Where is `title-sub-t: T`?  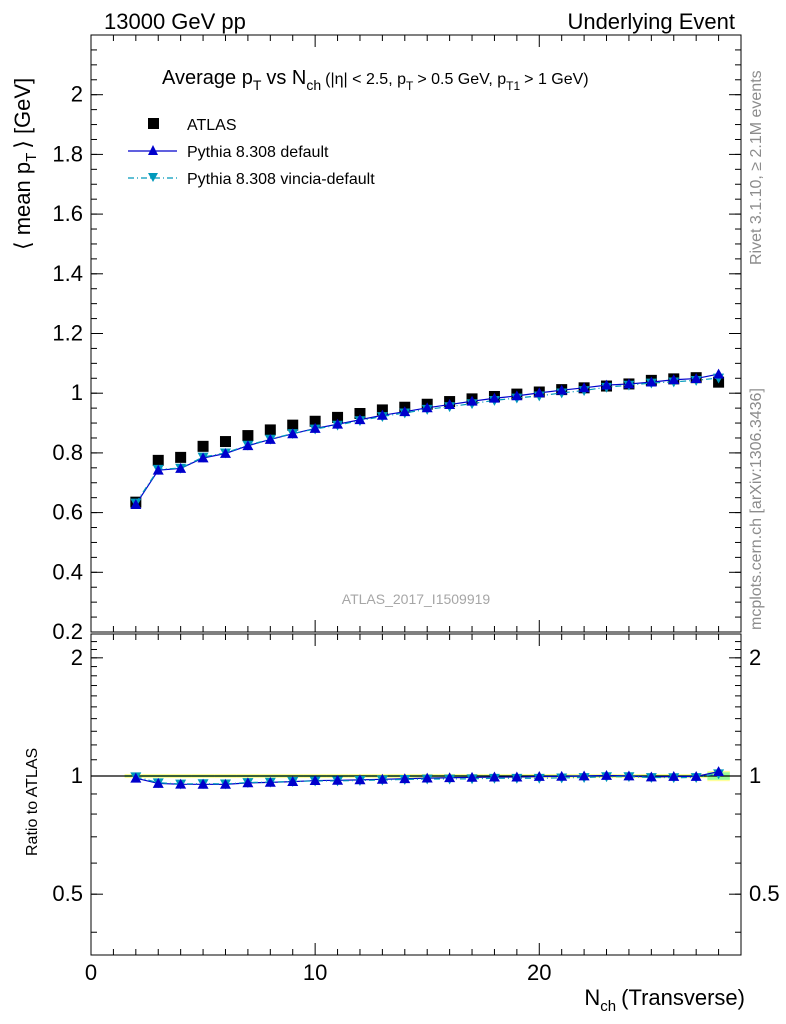 title-sub-t: T is located at coordinates (257, 85).